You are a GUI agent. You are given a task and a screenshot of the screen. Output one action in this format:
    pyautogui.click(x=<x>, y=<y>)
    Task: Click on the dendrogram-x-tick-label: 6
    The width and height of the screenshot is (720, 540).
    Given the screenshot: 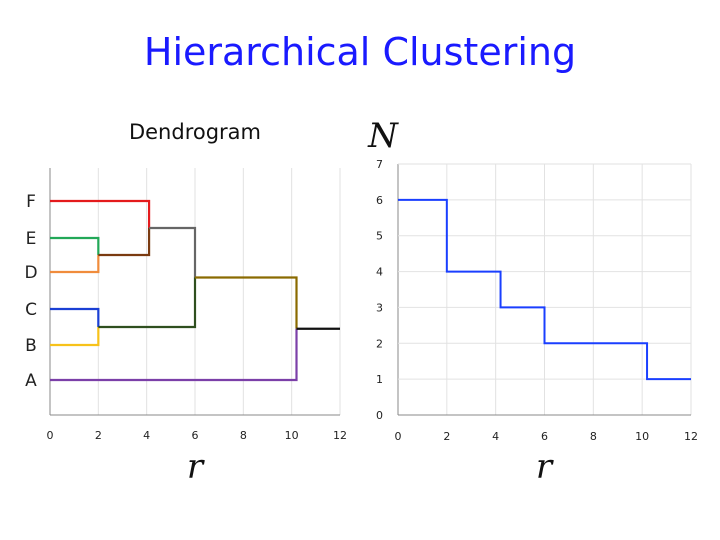 What is the action you would take?
    pyautogui.click(x=195, y=435)
    